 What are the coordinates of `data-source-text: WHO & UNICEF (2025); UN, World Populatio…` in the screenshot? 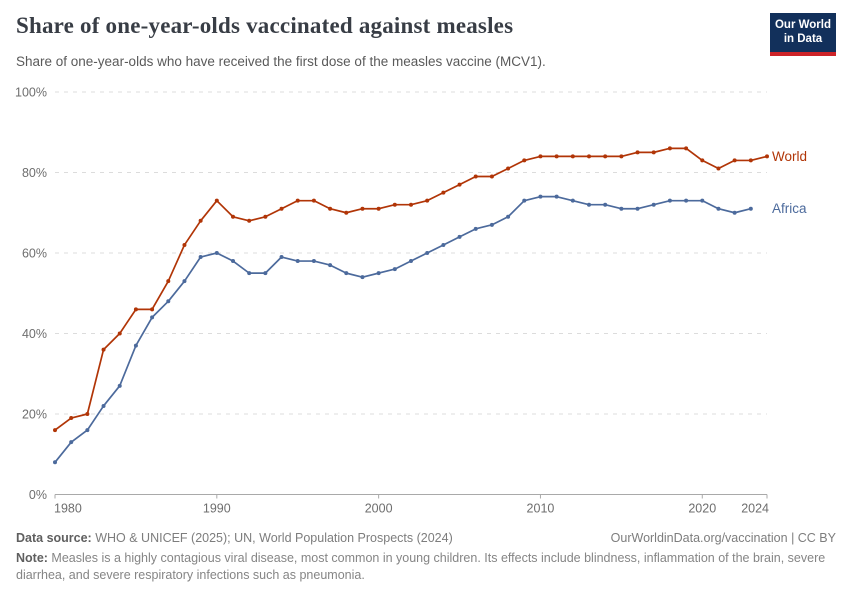 It's located at (272, 538).